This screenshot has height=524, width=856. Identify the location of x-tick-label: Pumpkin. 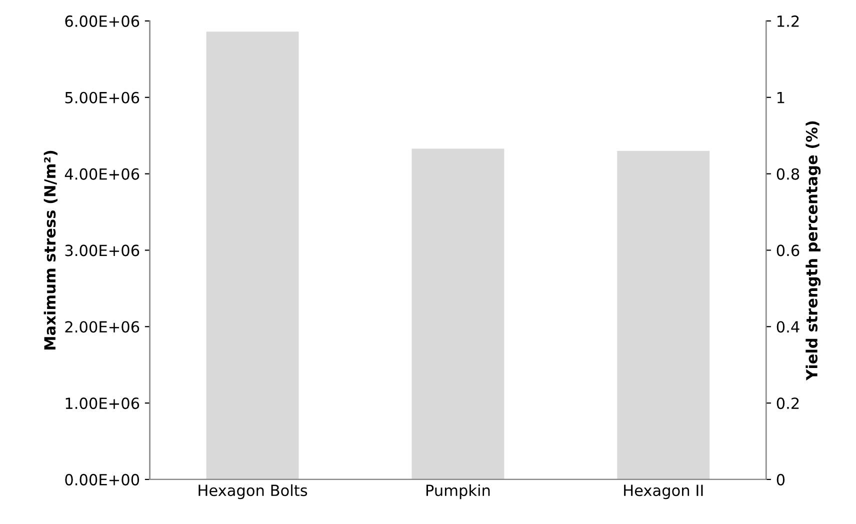
(458, 492).